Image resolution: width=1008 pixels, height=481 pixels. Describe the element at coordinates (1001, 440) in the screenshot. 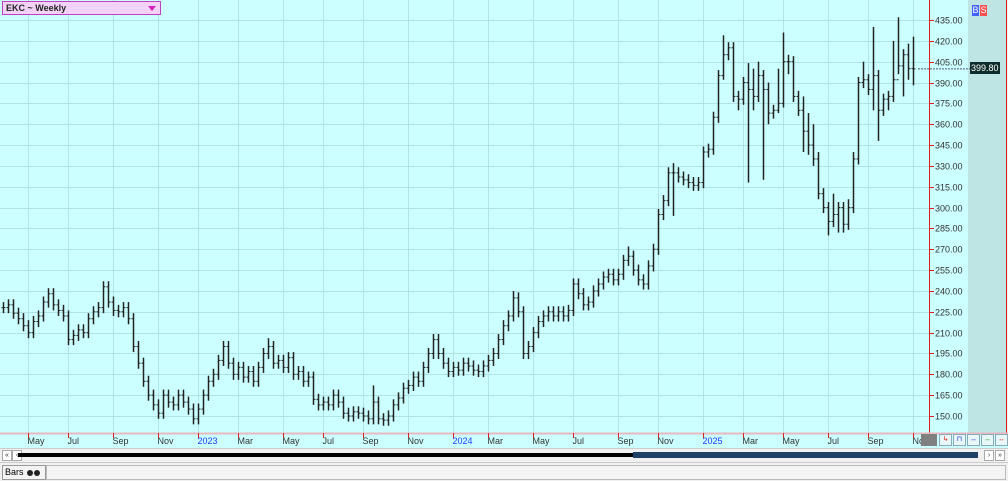

I see `tool-button-5-icon: ↔` at that location.